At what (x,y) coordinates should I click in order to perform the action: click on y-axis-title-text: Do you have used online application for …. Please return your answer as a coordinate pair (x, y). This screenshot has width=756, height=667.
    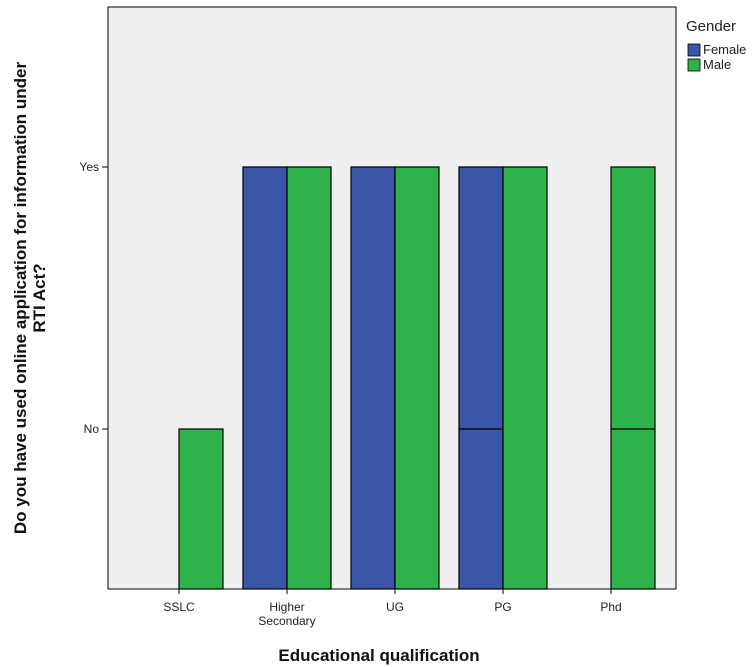
    Looking at the image, I should click on (30, 297).